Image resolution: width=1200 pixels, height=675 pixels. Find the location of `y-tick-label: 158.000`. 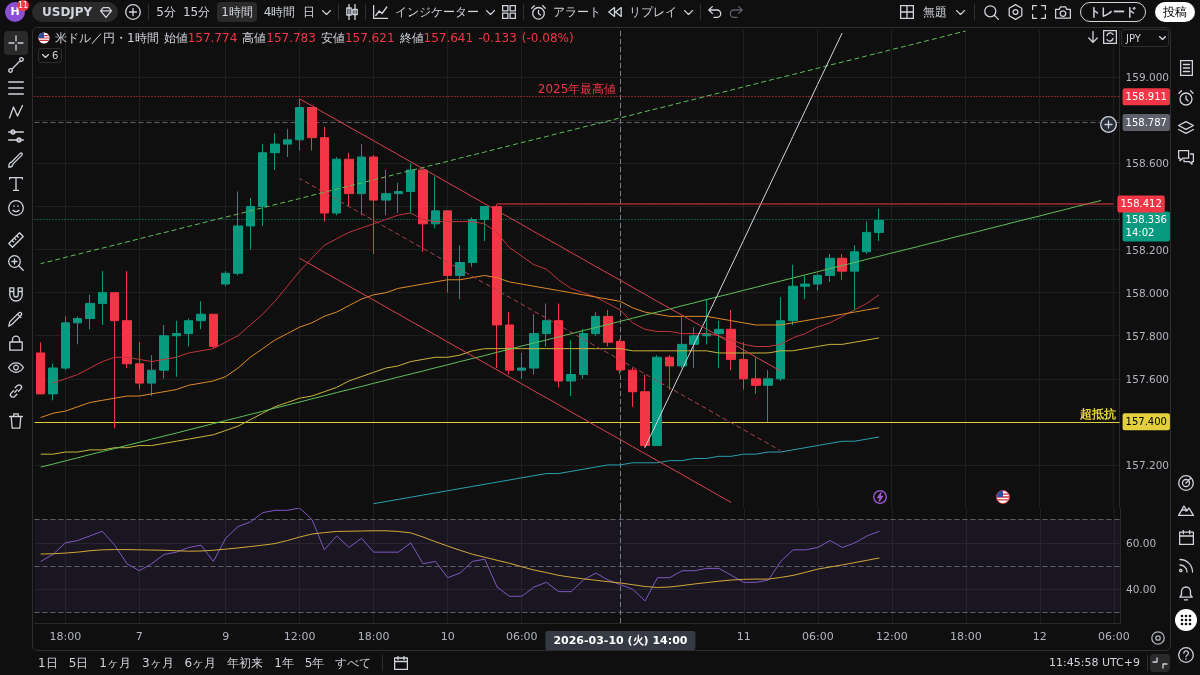

y-tick-label: 158.000 is located at coordinates (1147, 292).